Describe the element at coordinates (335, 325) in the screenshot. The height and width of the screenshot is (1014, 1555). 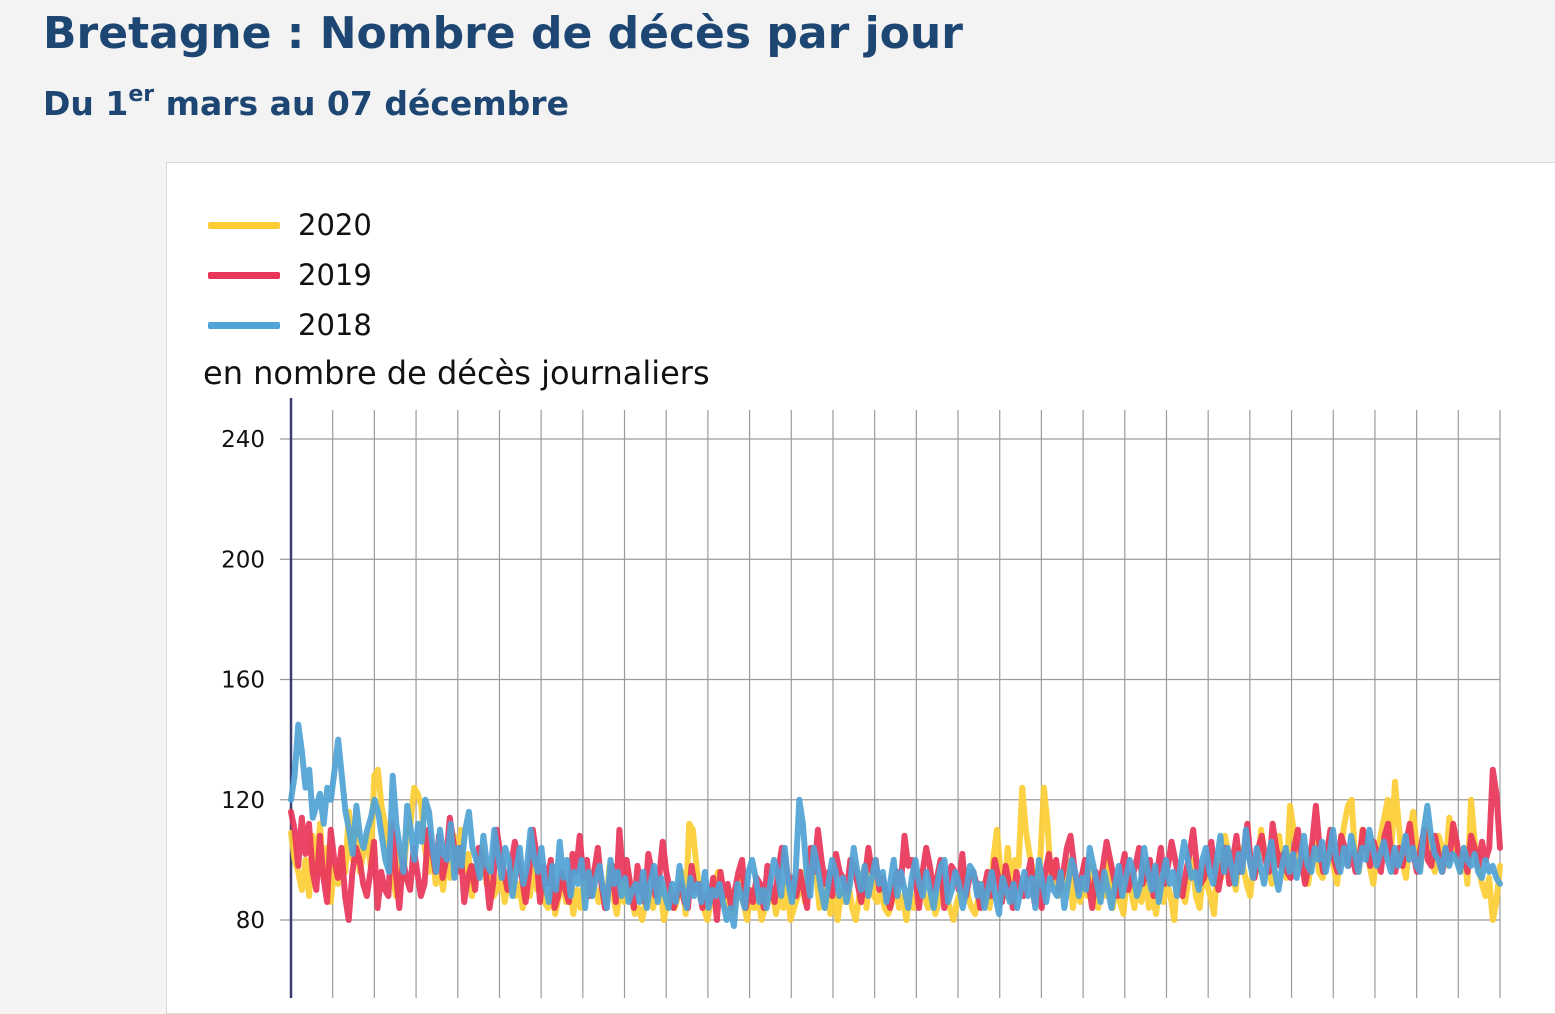
I see `legend-label-2018: 2018` at that location.